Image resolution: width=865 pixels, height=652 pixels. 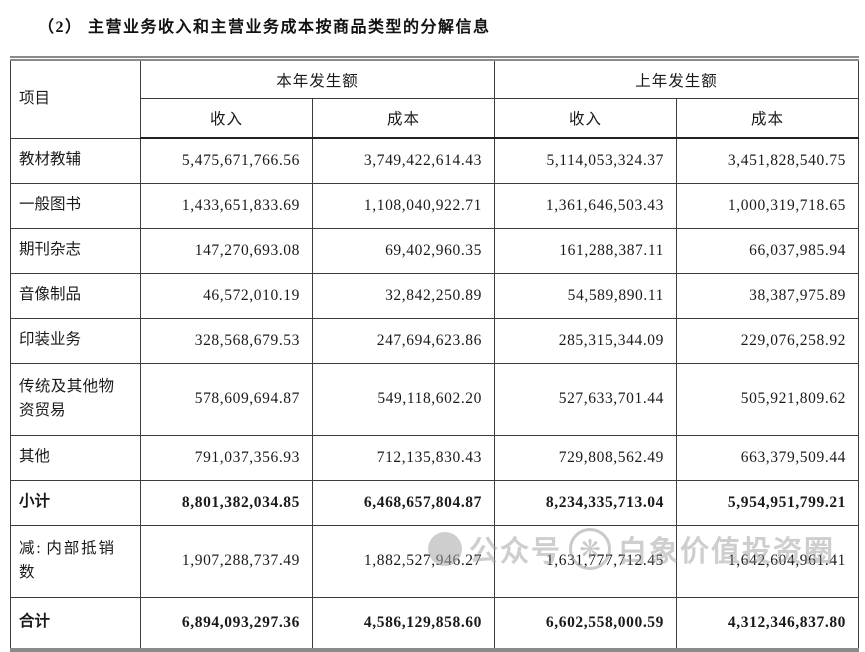 What do you see at coordinates (75, 160) in the screenshot?
I see `row-label: 教材教辅` at bounding box center [75, 160].